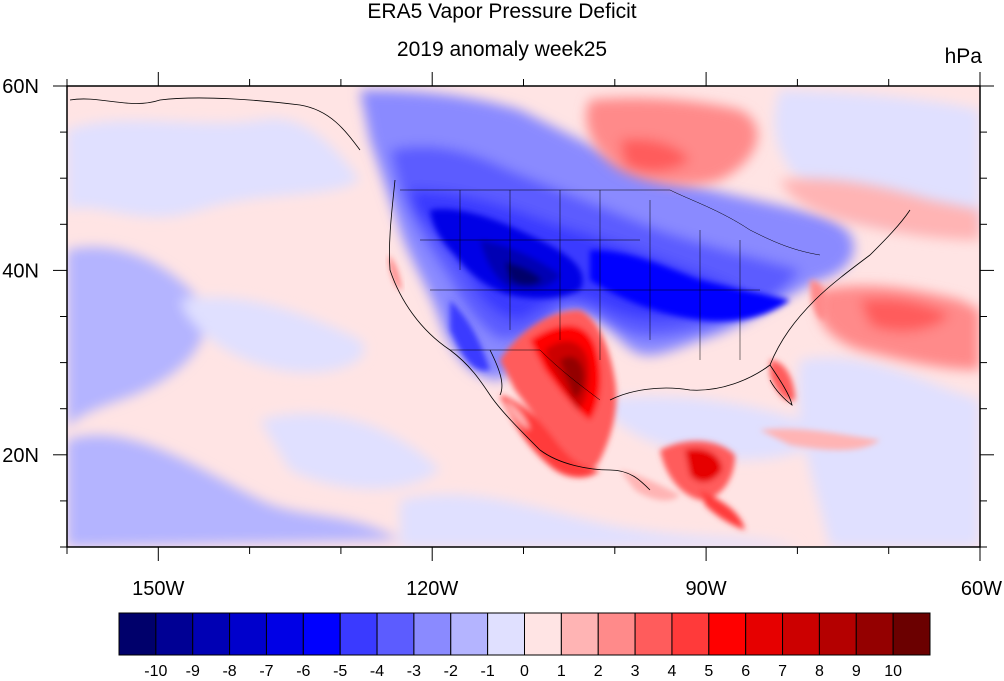 Image resolution: width=1004 pixels, height=681 pixels. I want to click on colorbar-label: 8, so click(819, 671).